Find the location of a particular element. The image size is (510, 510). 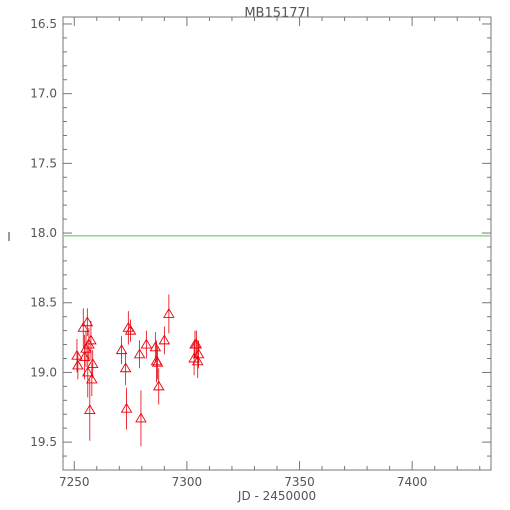

y-tick-label: 18.0 is located at coordinates (43, 233).